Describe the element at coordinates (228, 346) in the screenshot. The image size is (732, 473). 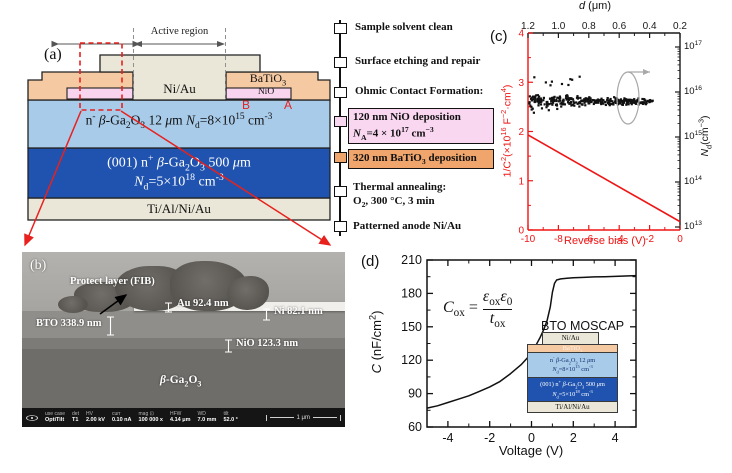
I see `nio-ibar` at that location.